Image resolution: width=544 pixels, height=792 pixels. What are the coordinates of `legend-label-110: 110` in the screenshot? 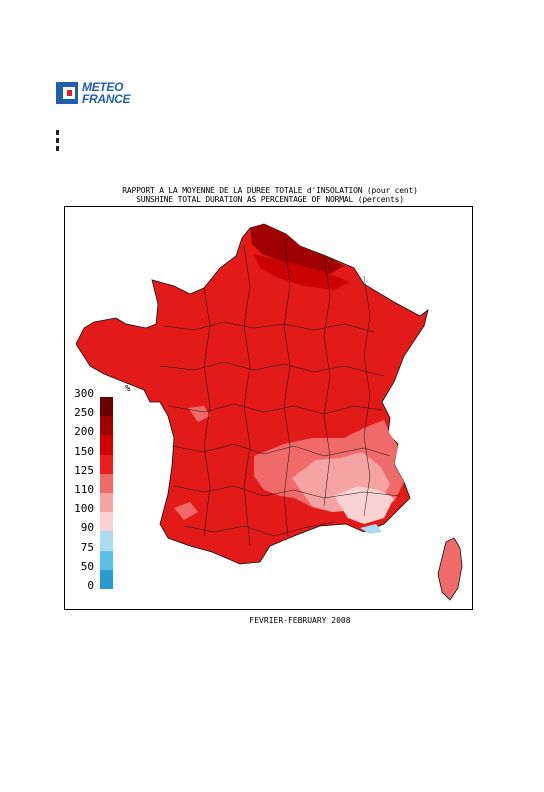 It's located at (84, 489).